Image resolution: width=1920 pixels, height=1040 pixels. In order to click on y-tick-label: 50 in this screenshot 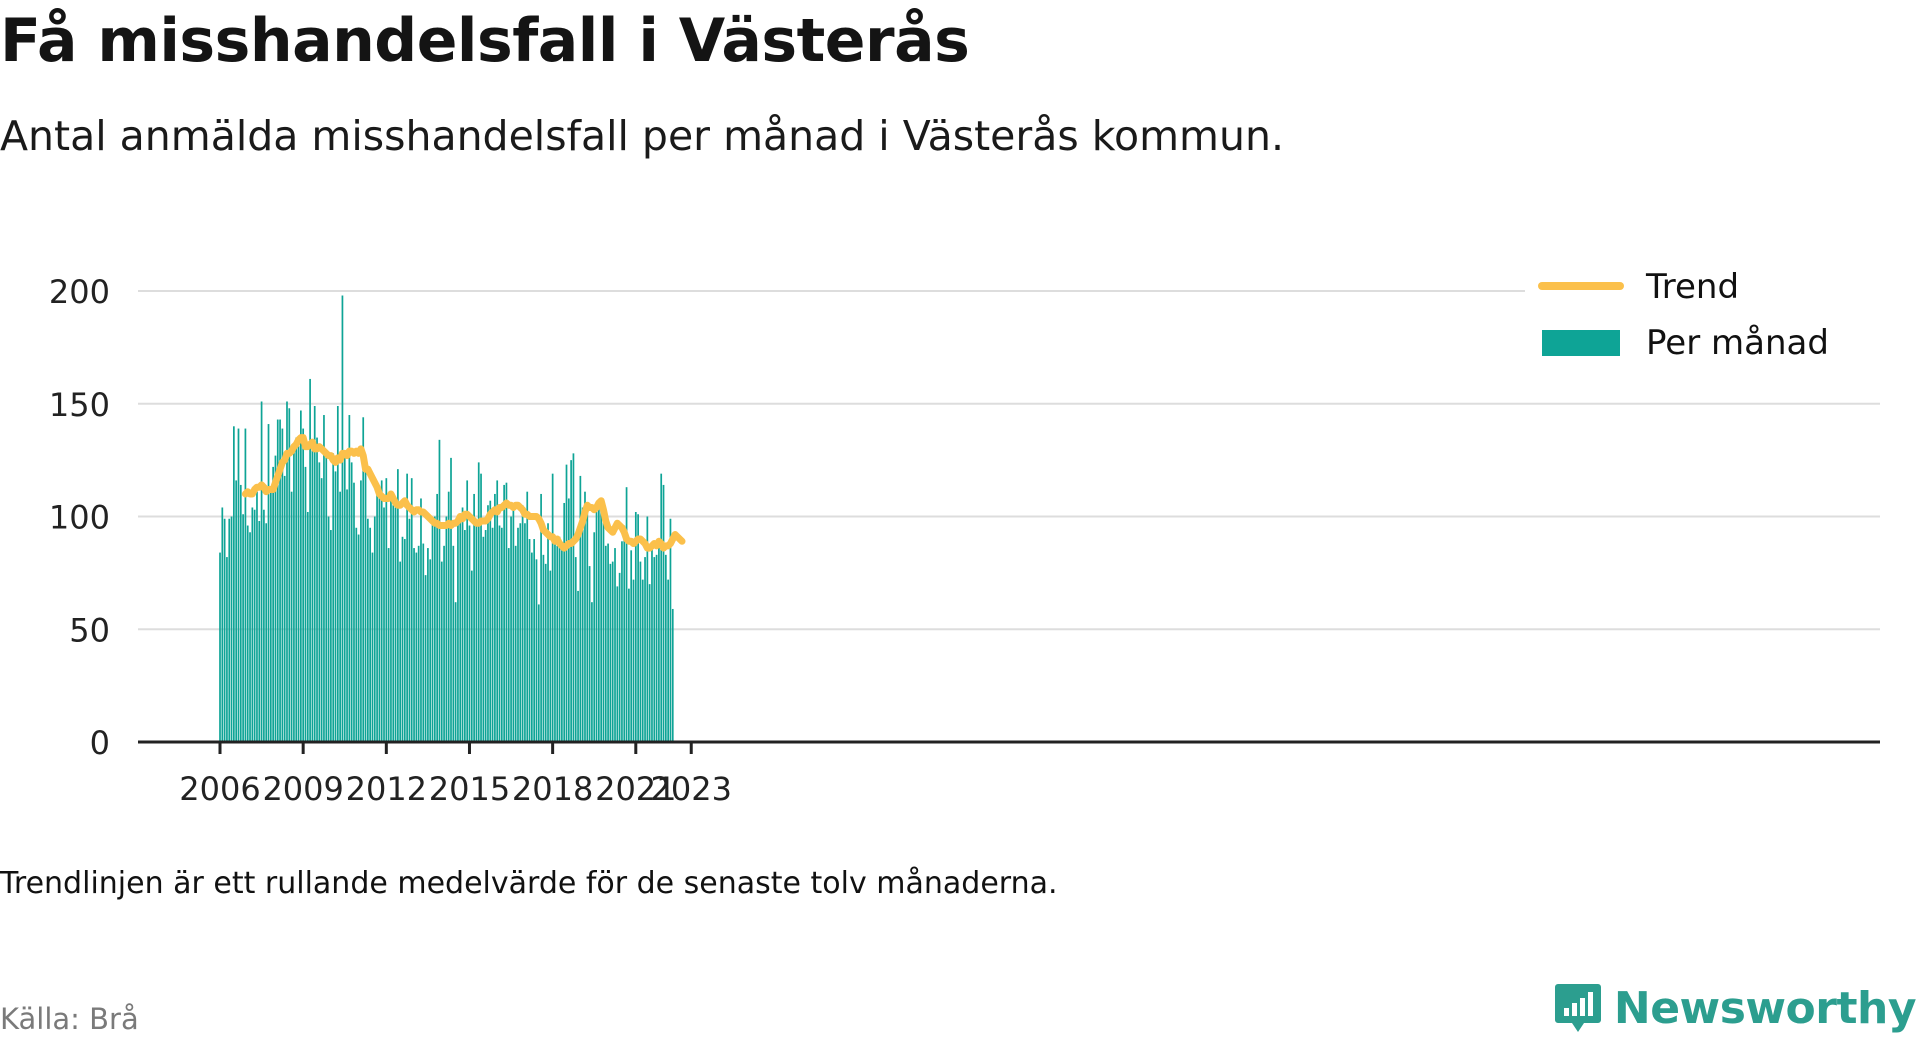, I will do `click(89, 630)`.